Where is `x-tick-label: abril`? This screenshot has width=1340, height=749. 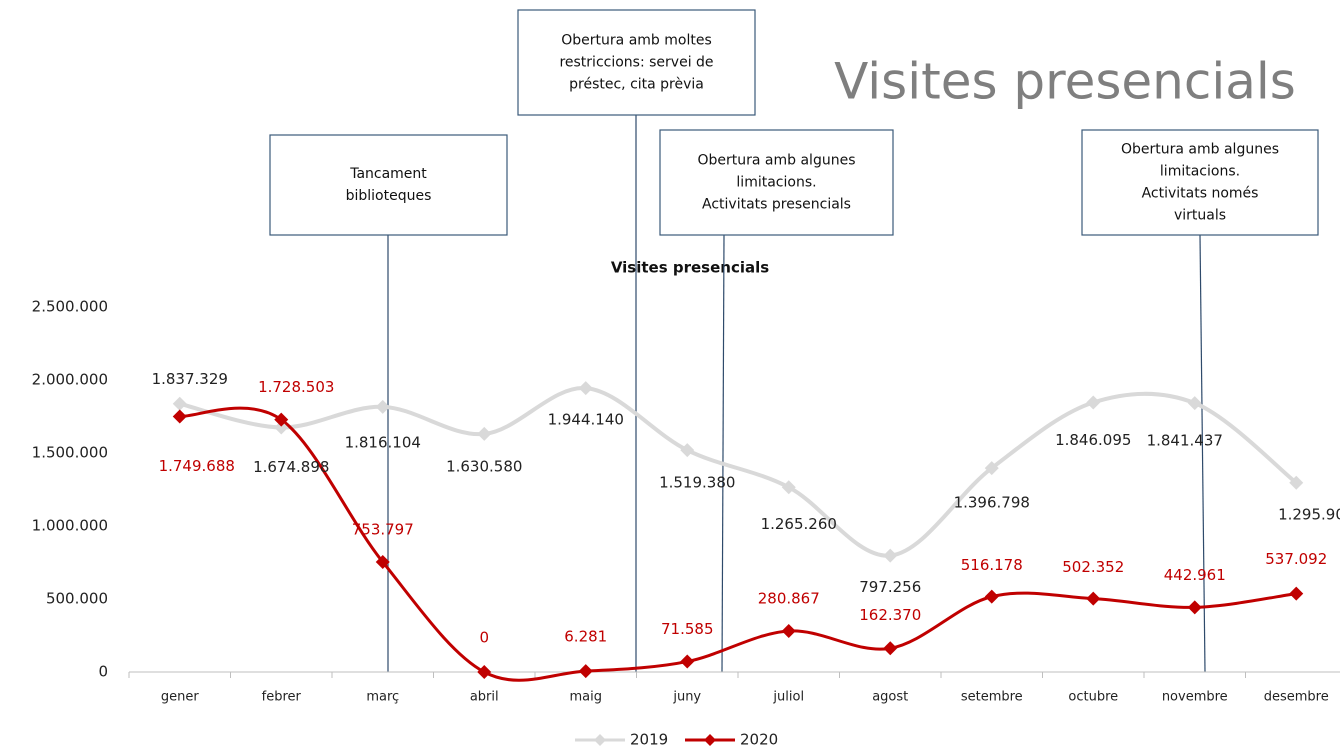 x-tick-label: abril is located at coordinates (484, 697).